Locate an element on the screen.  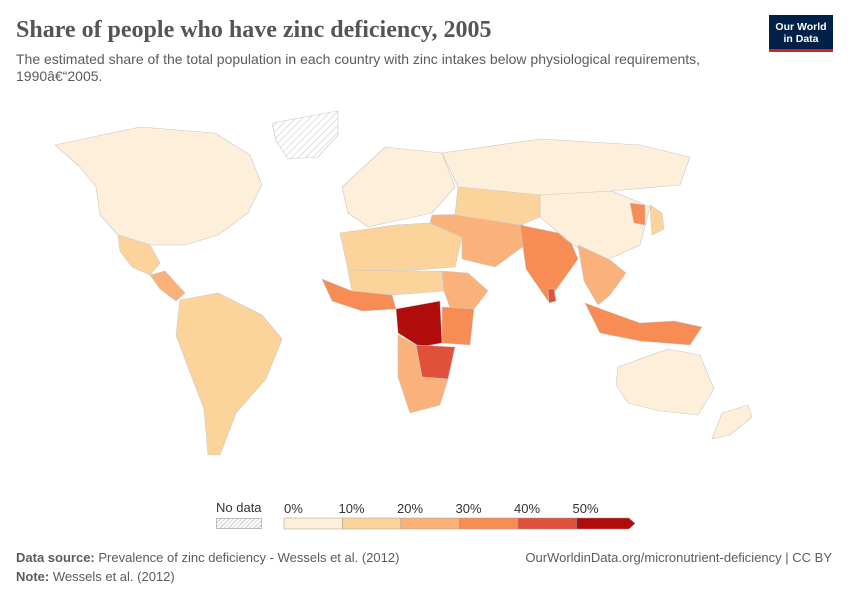
region-indonesia is located at coordinates (643, 324).